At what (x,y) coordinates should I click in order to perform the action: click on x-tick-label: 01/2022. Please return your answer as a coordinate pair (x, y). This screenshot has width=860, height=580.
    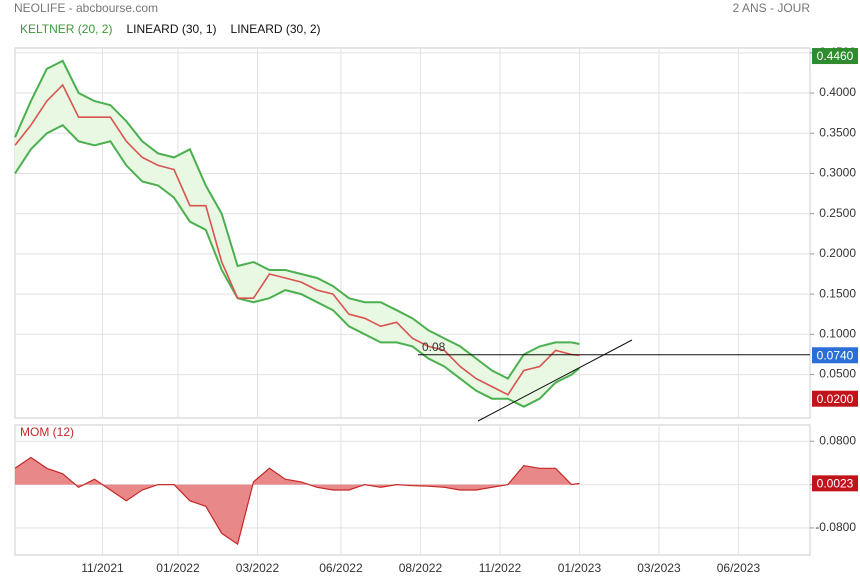
    Looking at the image, I should click on (178, 568).